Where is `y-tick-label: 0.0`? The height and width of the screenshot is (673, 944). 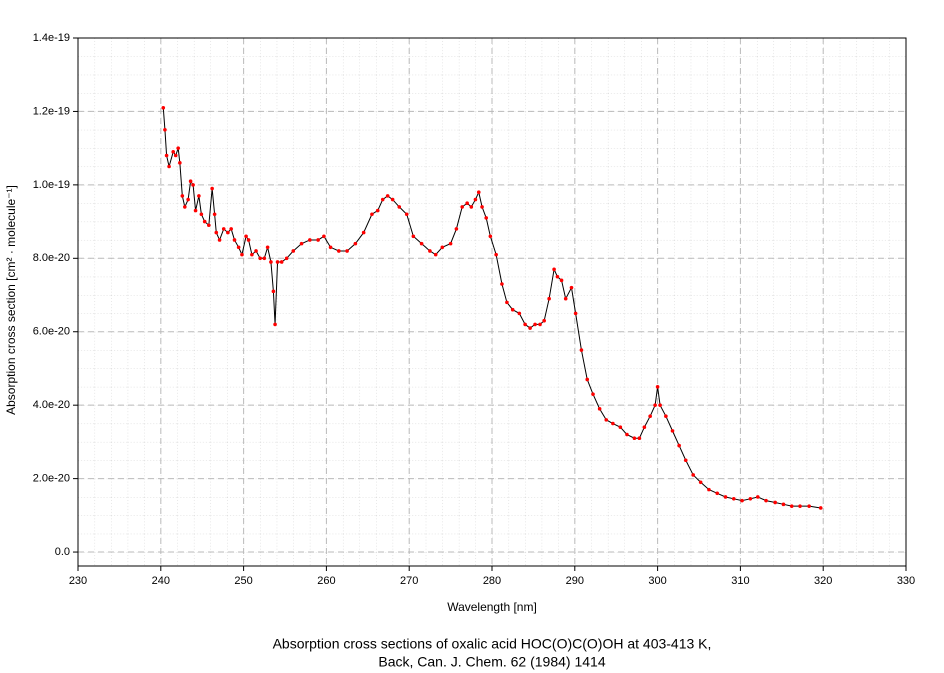
y-tick-label: 0.0 is located at coordinates (62, 552).